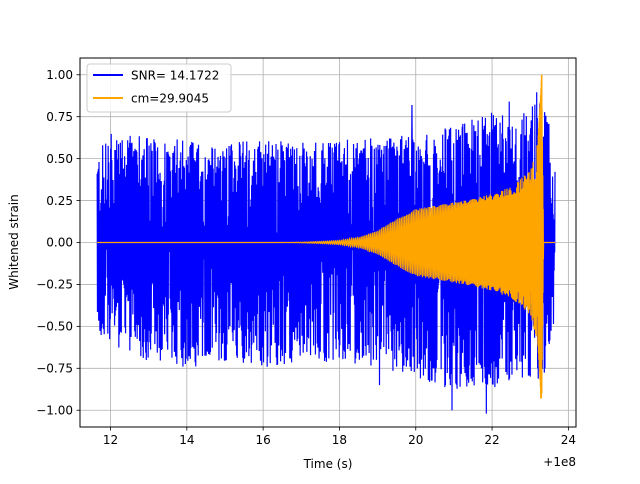 The image size is (640, 484). Describe the element at coordinates (54, 327) in the screenshot. I see `y-tick-label: −0.50` at that location.